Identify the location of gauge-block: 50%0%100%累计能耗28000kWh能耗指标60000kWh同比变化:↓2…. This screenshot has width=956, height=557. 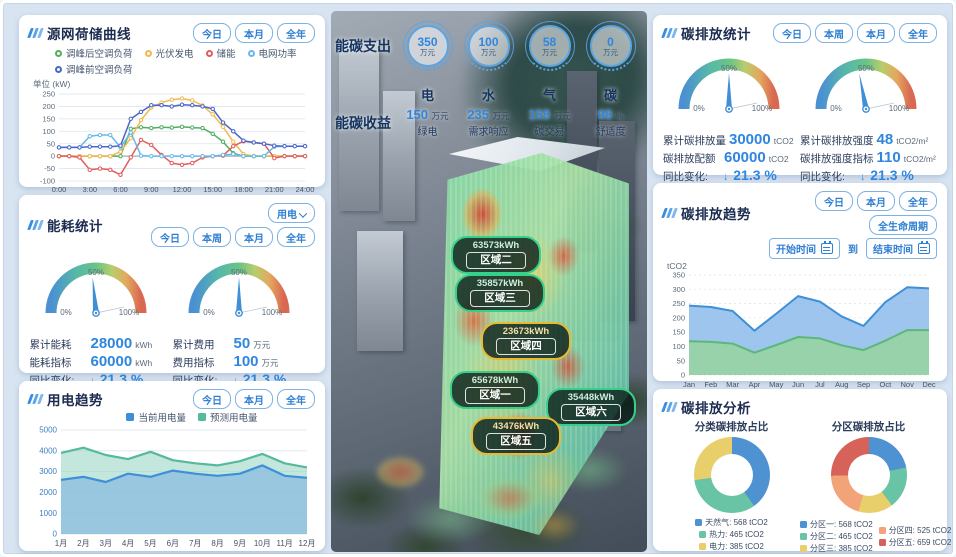
(101, 318).